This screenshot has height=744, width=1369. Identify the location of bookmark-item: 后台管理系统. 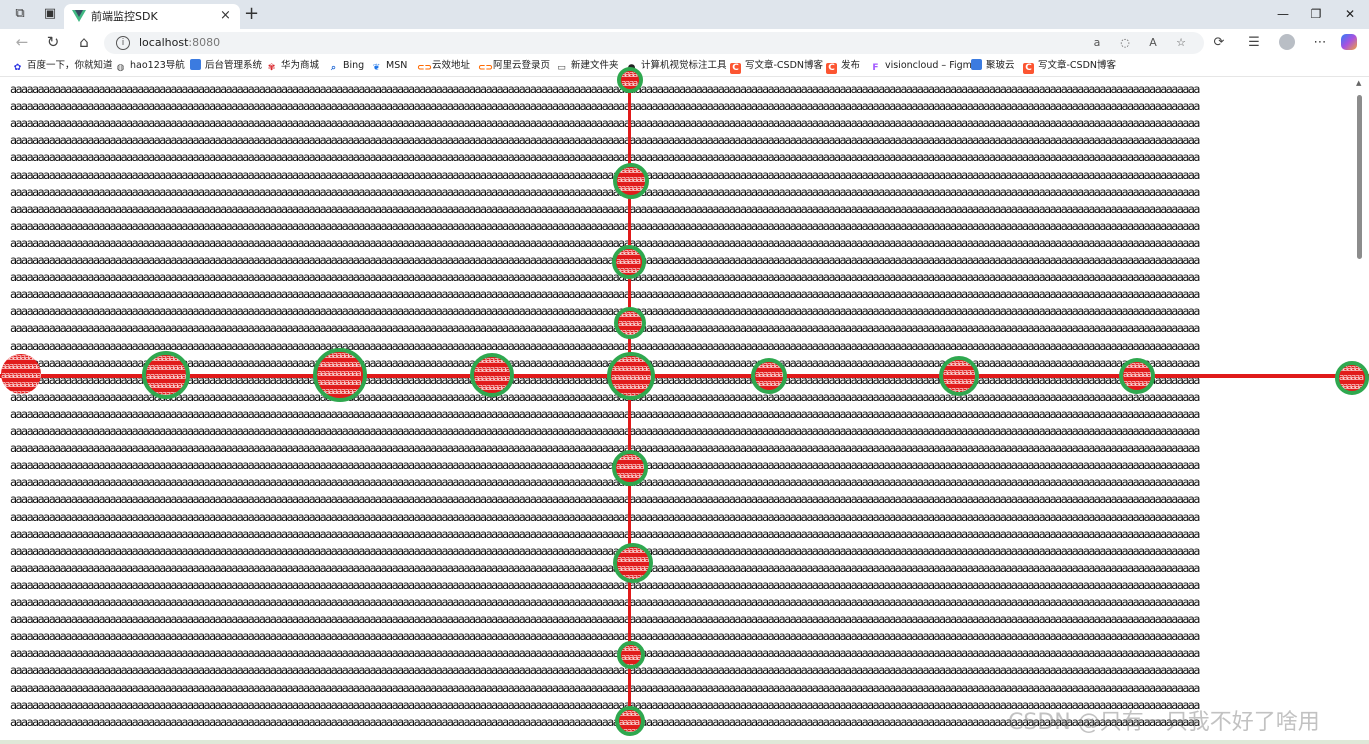
(226, 66).